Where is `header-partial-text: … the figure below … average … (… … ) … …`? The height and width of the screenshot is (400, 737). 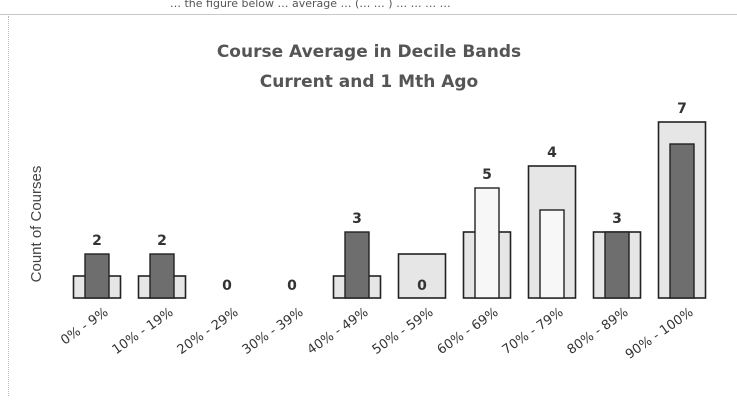
header-partial-text: … the figure below … average … (… … ) … … is located at coordinates (310, 5).